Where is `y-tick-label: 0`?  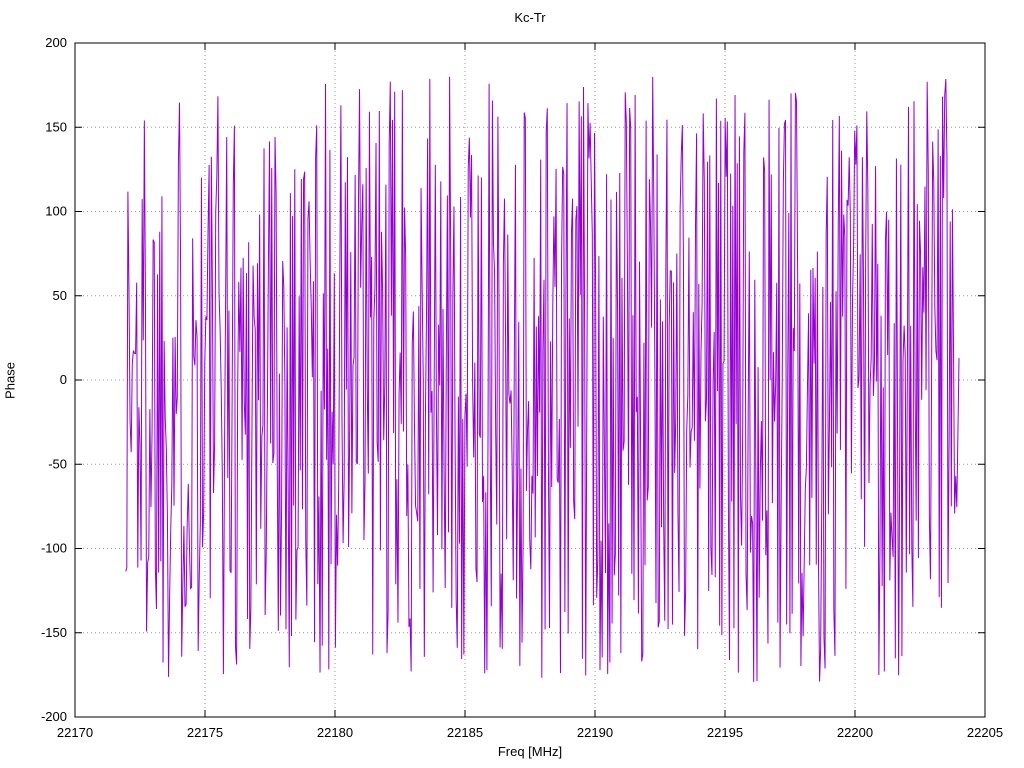 y-tick-label: 0 is located at coordinates (63, 379).